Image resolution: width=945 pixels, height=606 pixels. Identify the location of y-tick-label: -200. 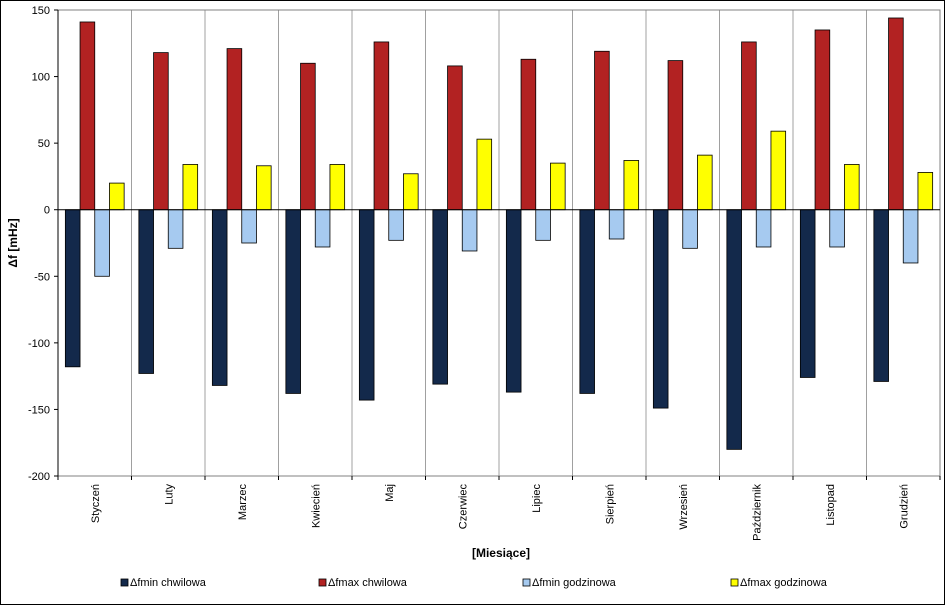
(39, 477).